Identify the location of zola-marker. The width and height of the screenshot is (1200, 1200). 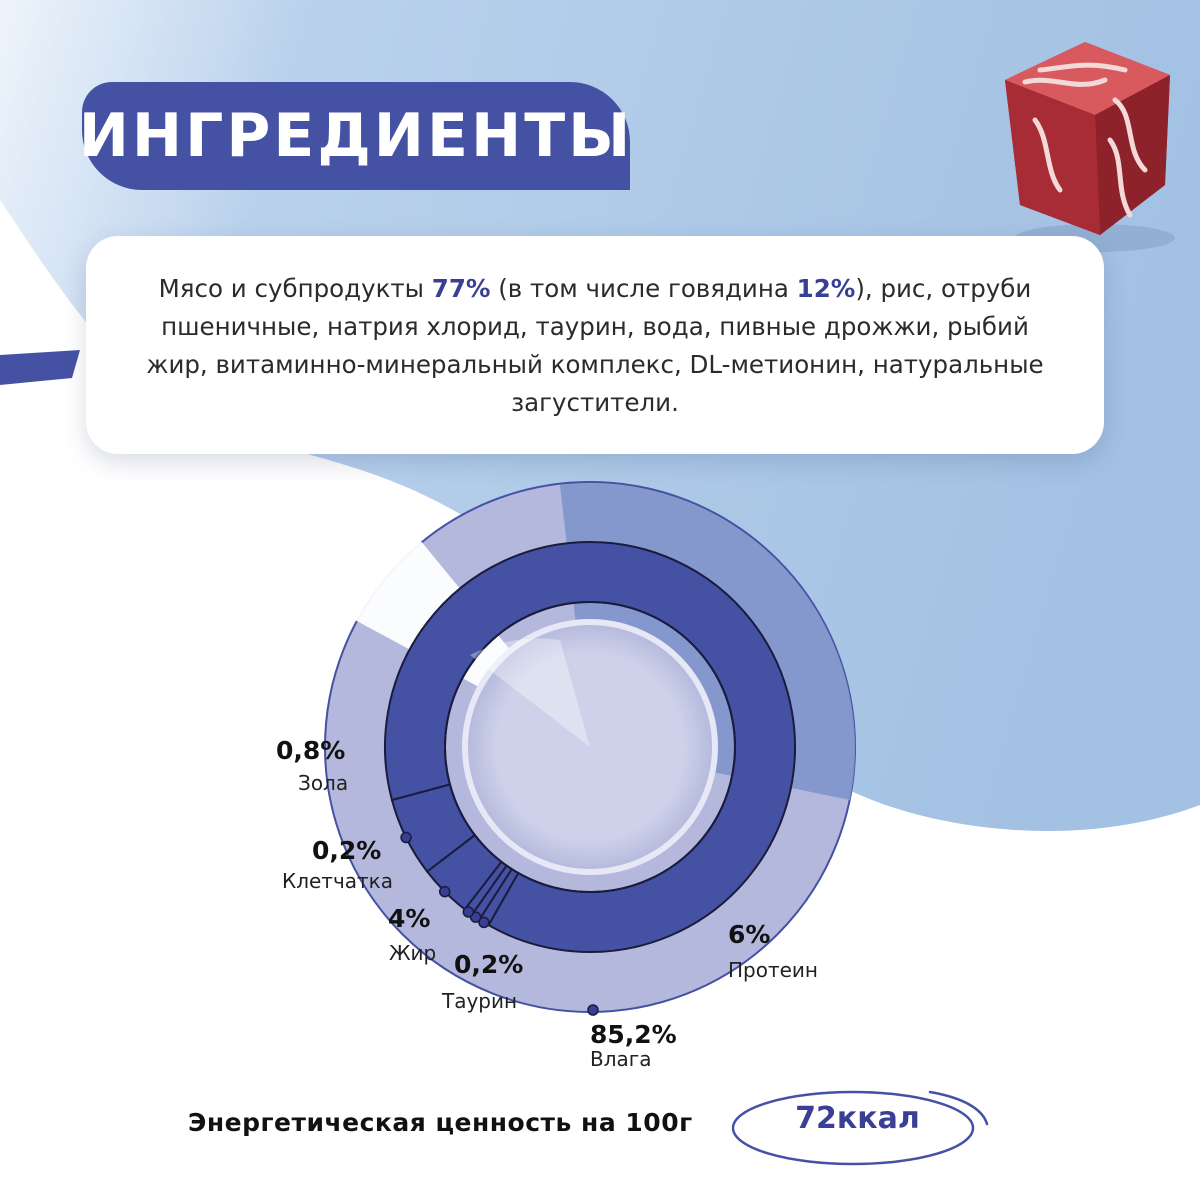
(484, 922).